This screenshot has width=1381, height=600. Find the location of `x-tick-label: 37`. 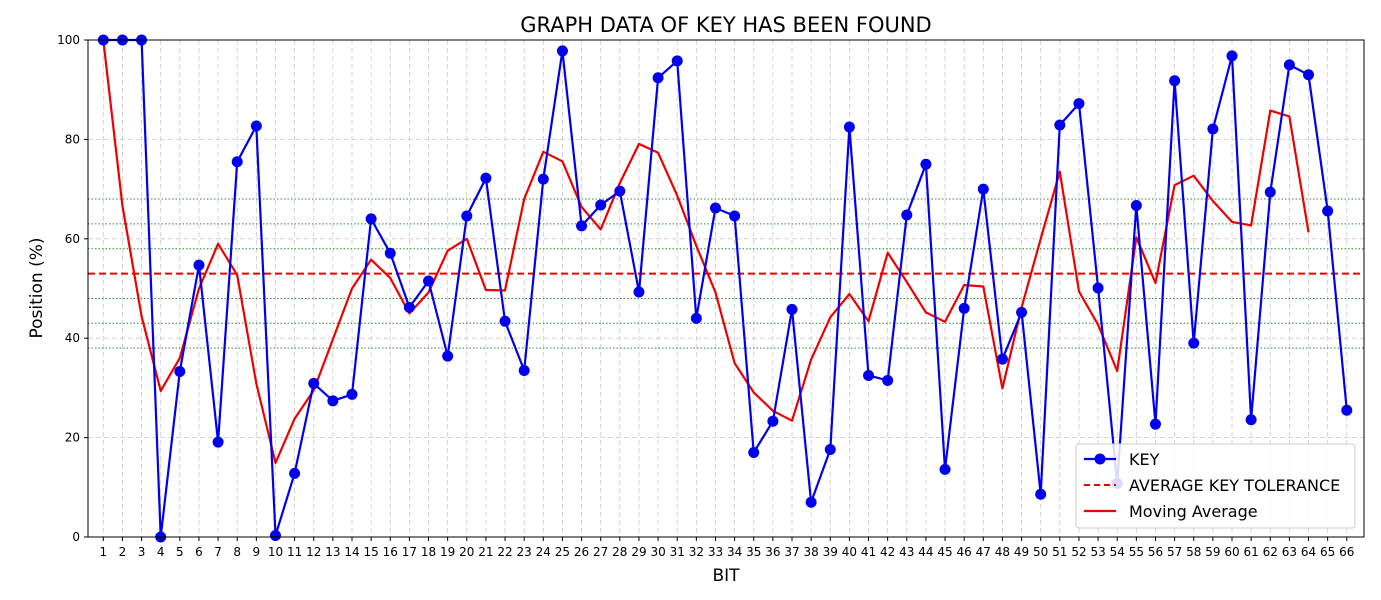

x-tick-label: 37 is located at coordinates (791, 552).